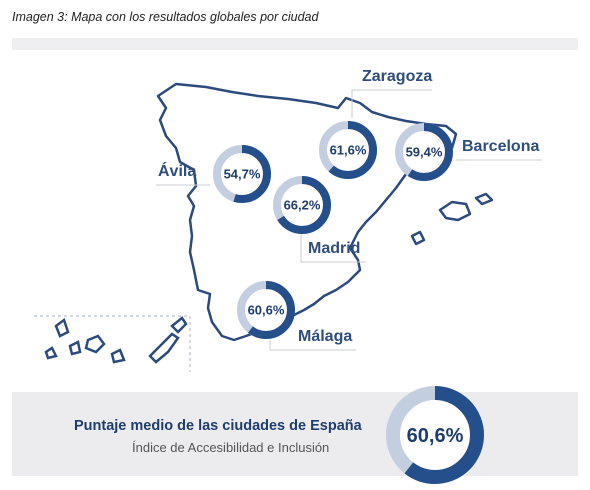  Describe the element at coordinates (295, 44) in the screenshot. I see `top-divider-bar` at that location.